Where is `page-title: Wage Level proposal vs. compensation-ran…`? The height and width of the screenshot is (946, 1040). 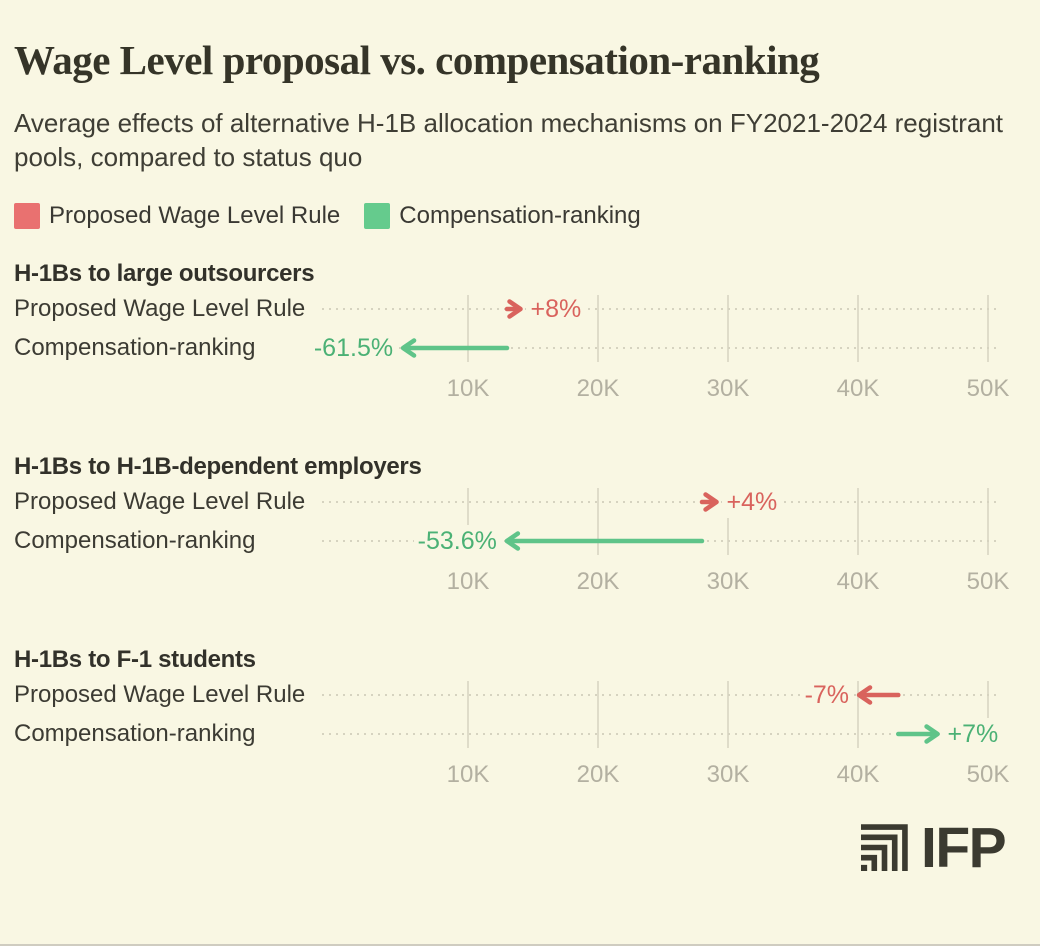 page-title: Wage Level proposal vs. compensation-ran… is located at coordinates (417, 60).